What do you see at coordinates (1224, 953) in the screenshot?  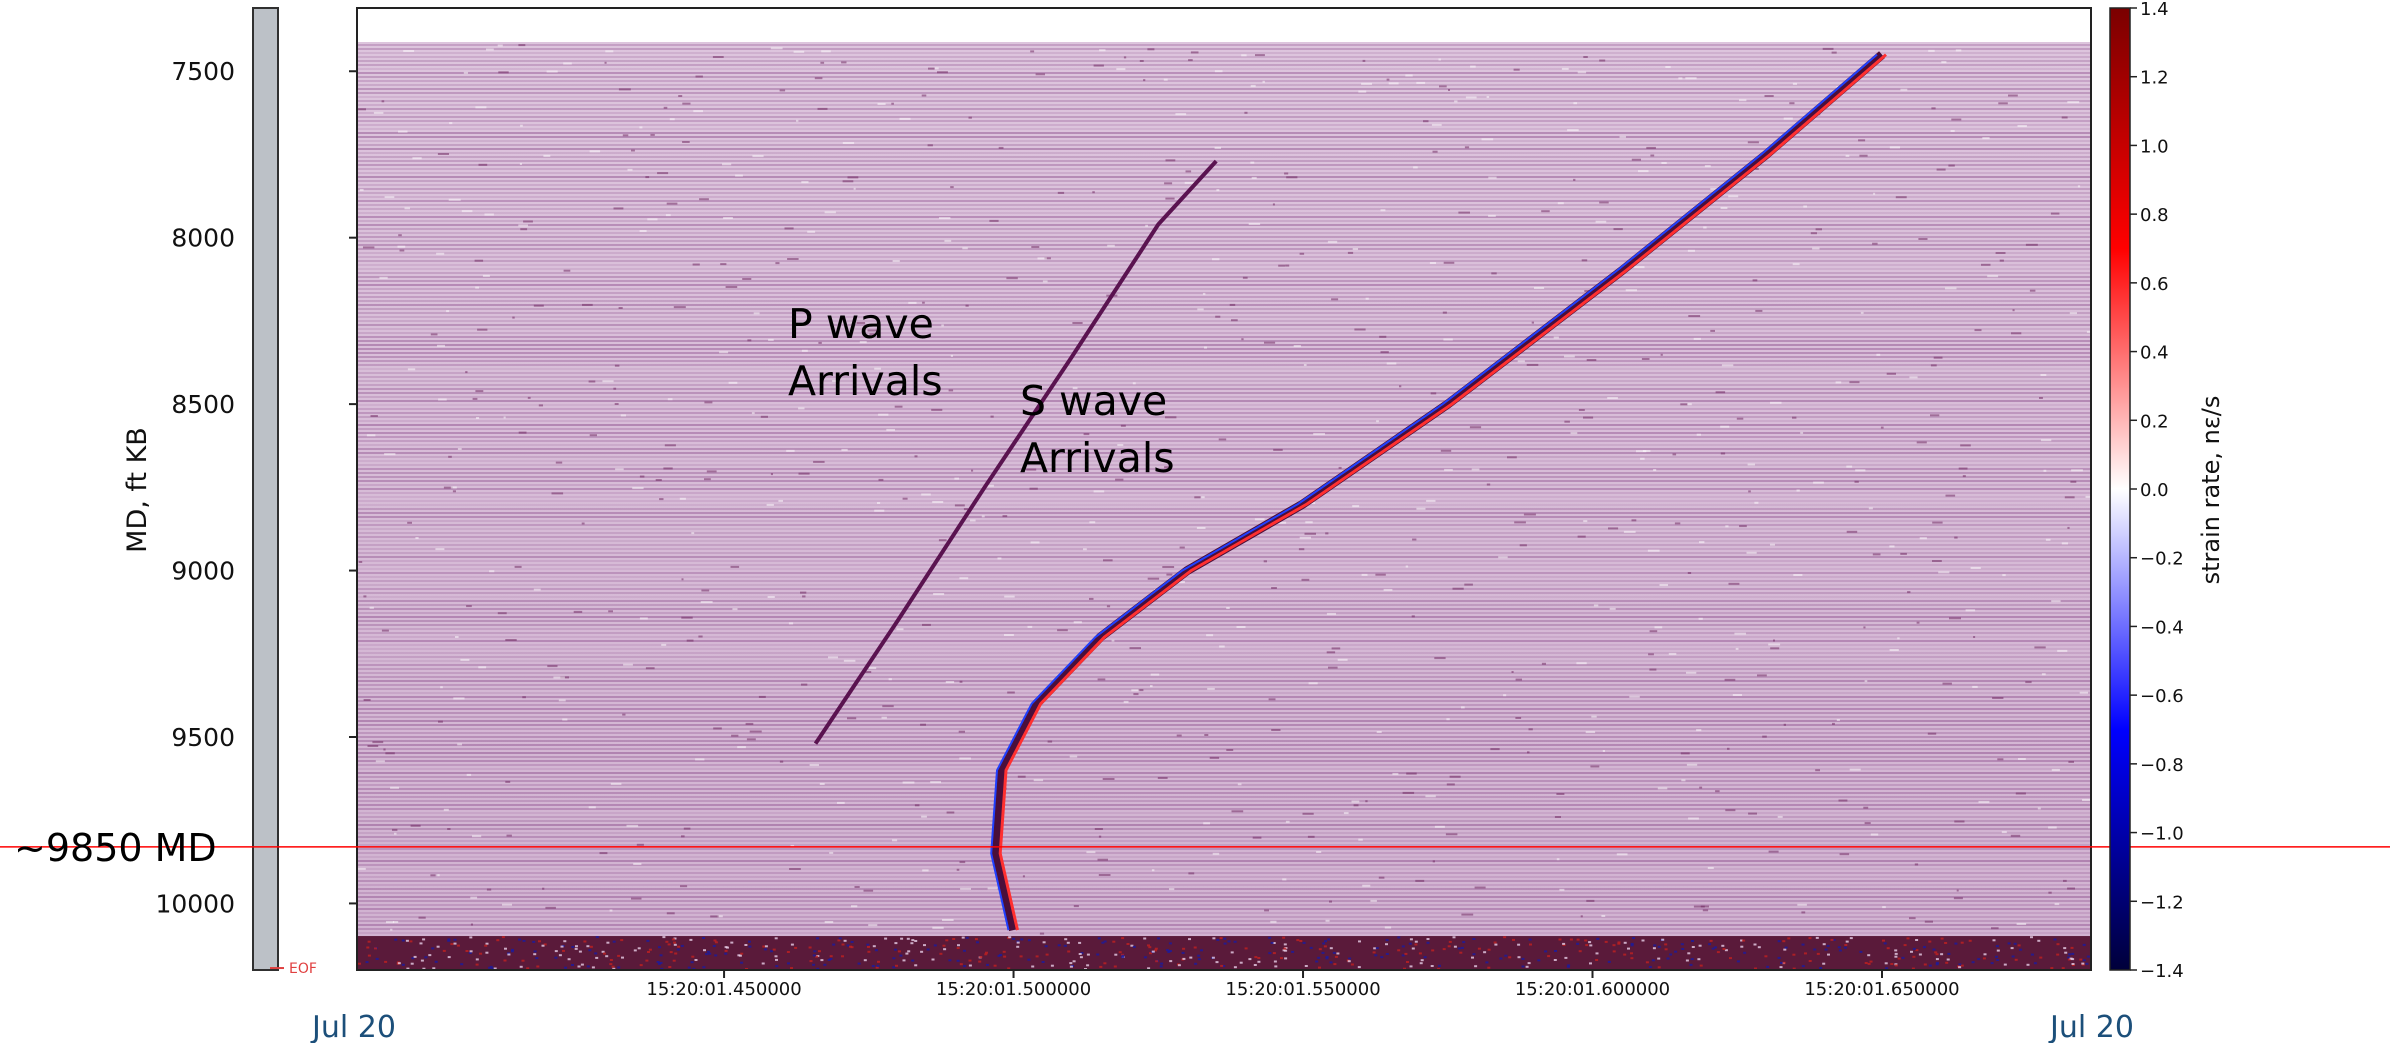 I see `bottom-band-speckle` at bounding box center [1224, 953].